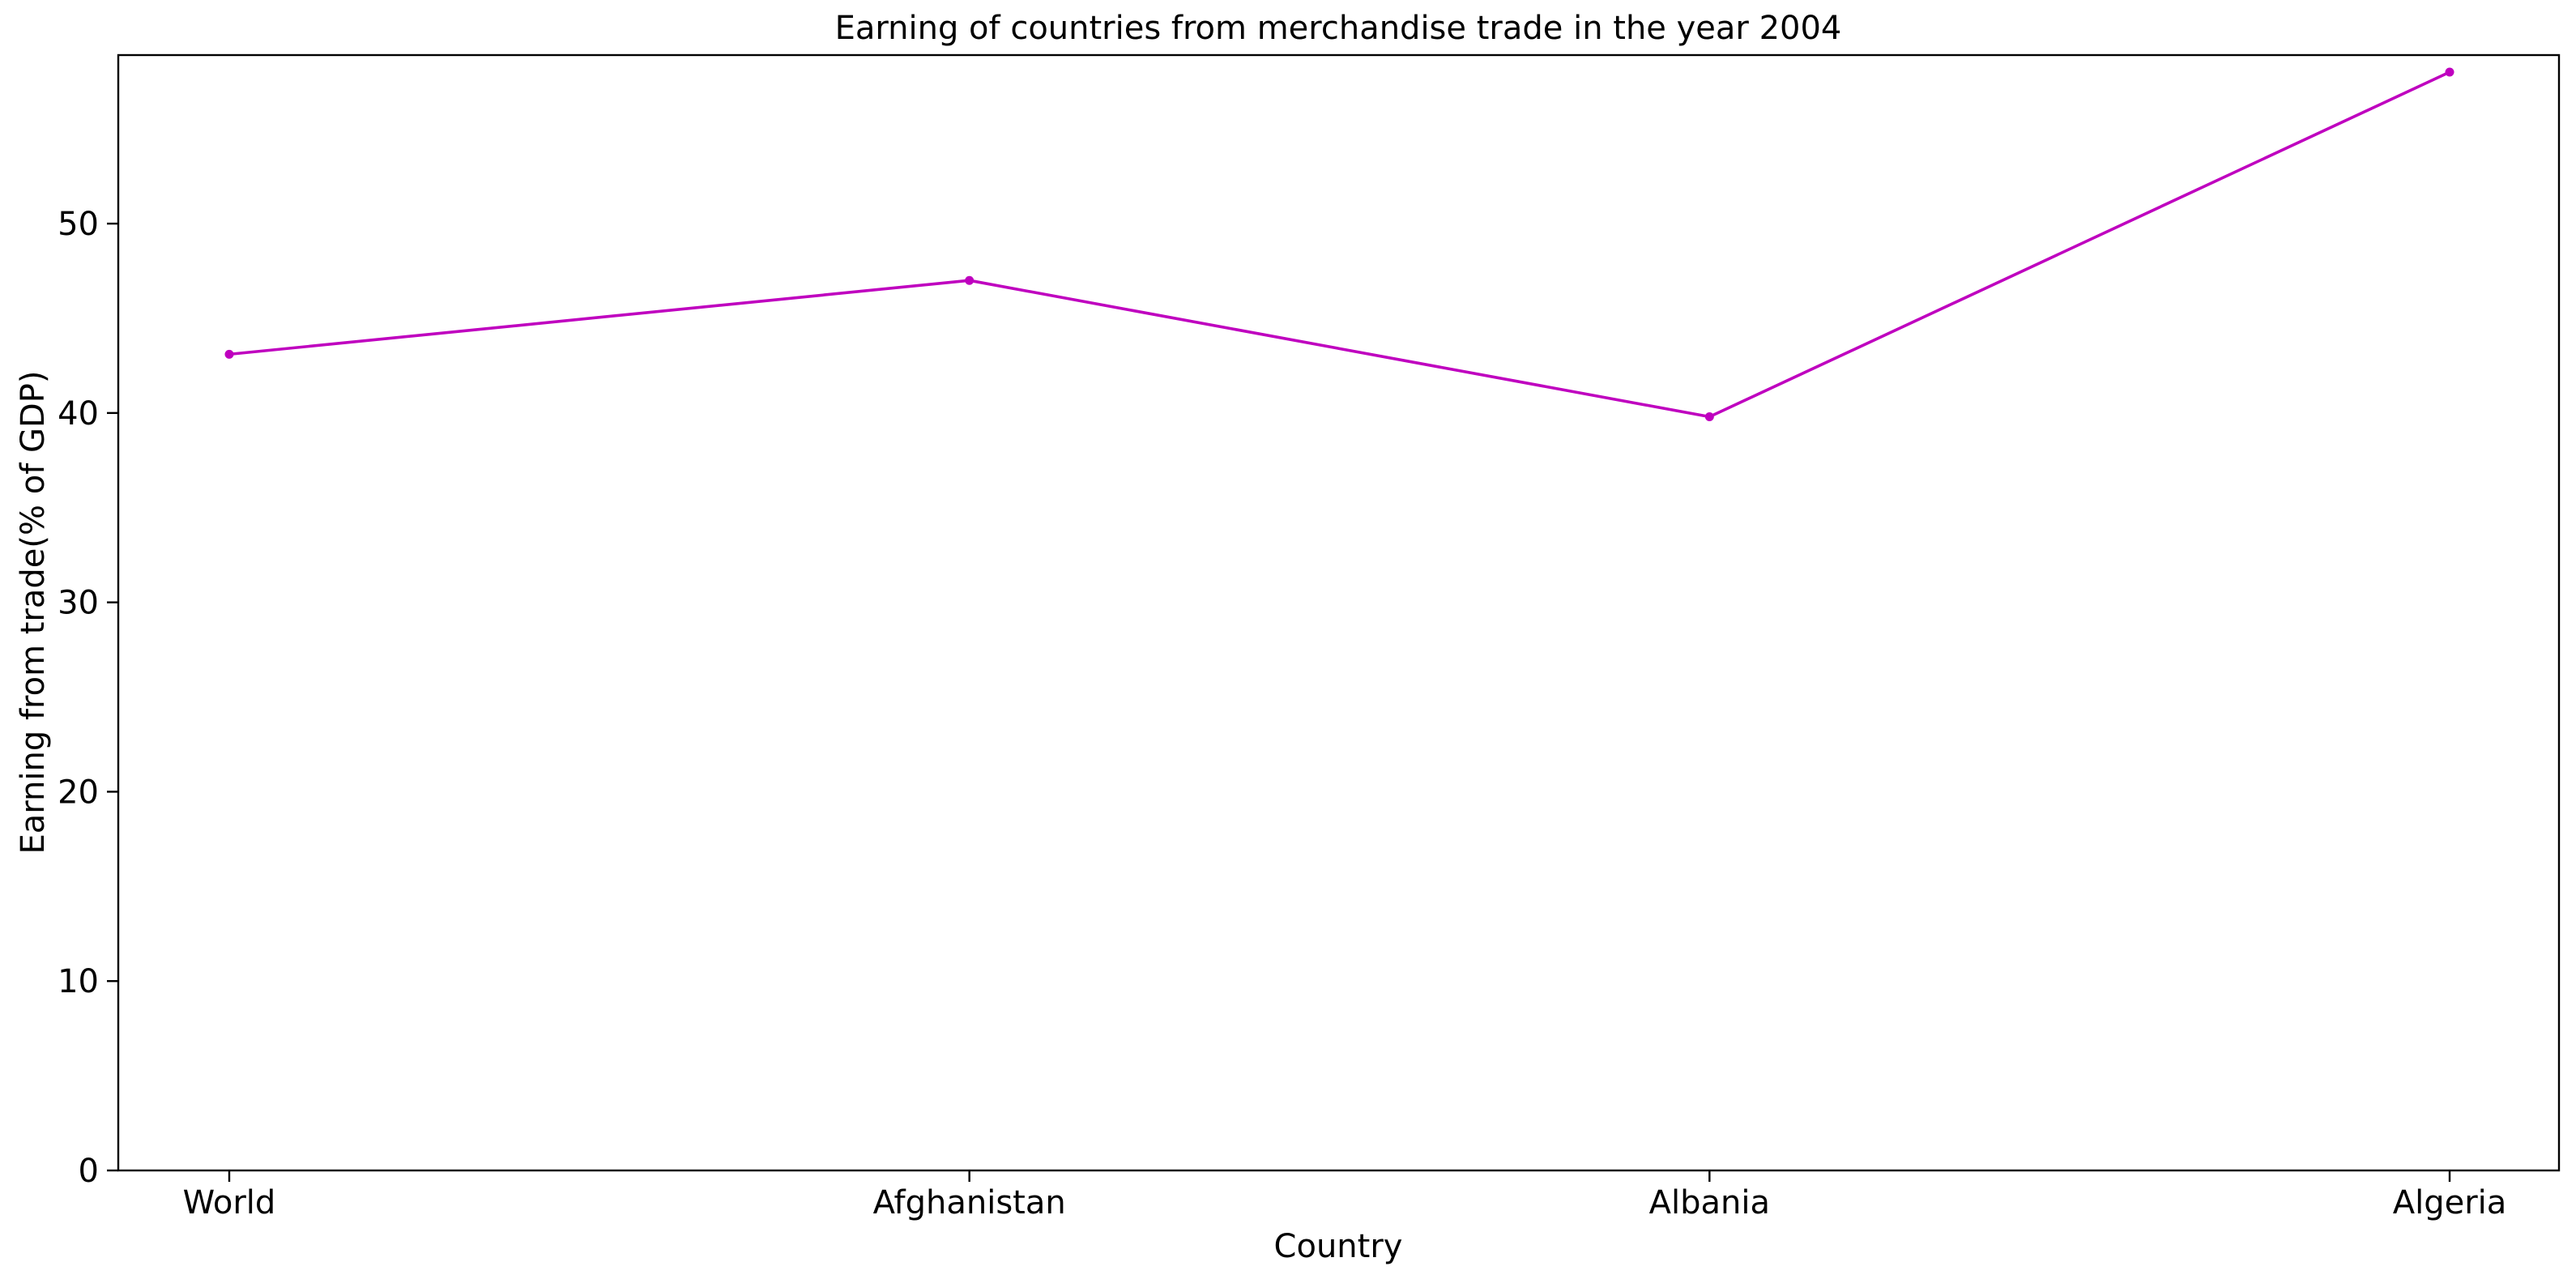 The image size is (2576, 1279). I want to click on y-tick-label: 0, so click(89, 1171).